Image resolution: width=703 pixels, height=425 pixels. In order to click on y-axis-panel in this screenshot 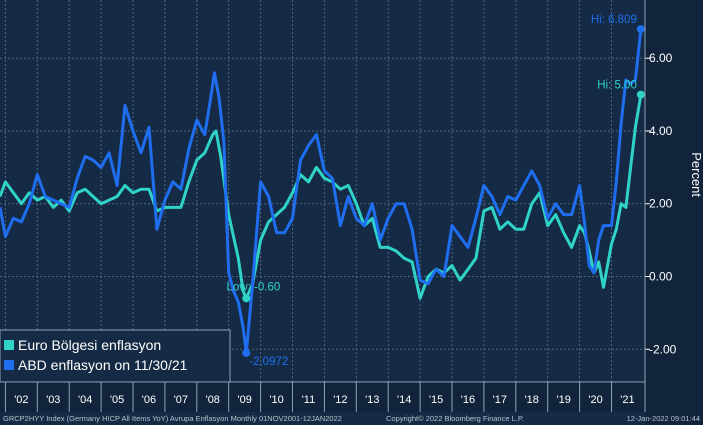, I will do `click(674, 212)`.